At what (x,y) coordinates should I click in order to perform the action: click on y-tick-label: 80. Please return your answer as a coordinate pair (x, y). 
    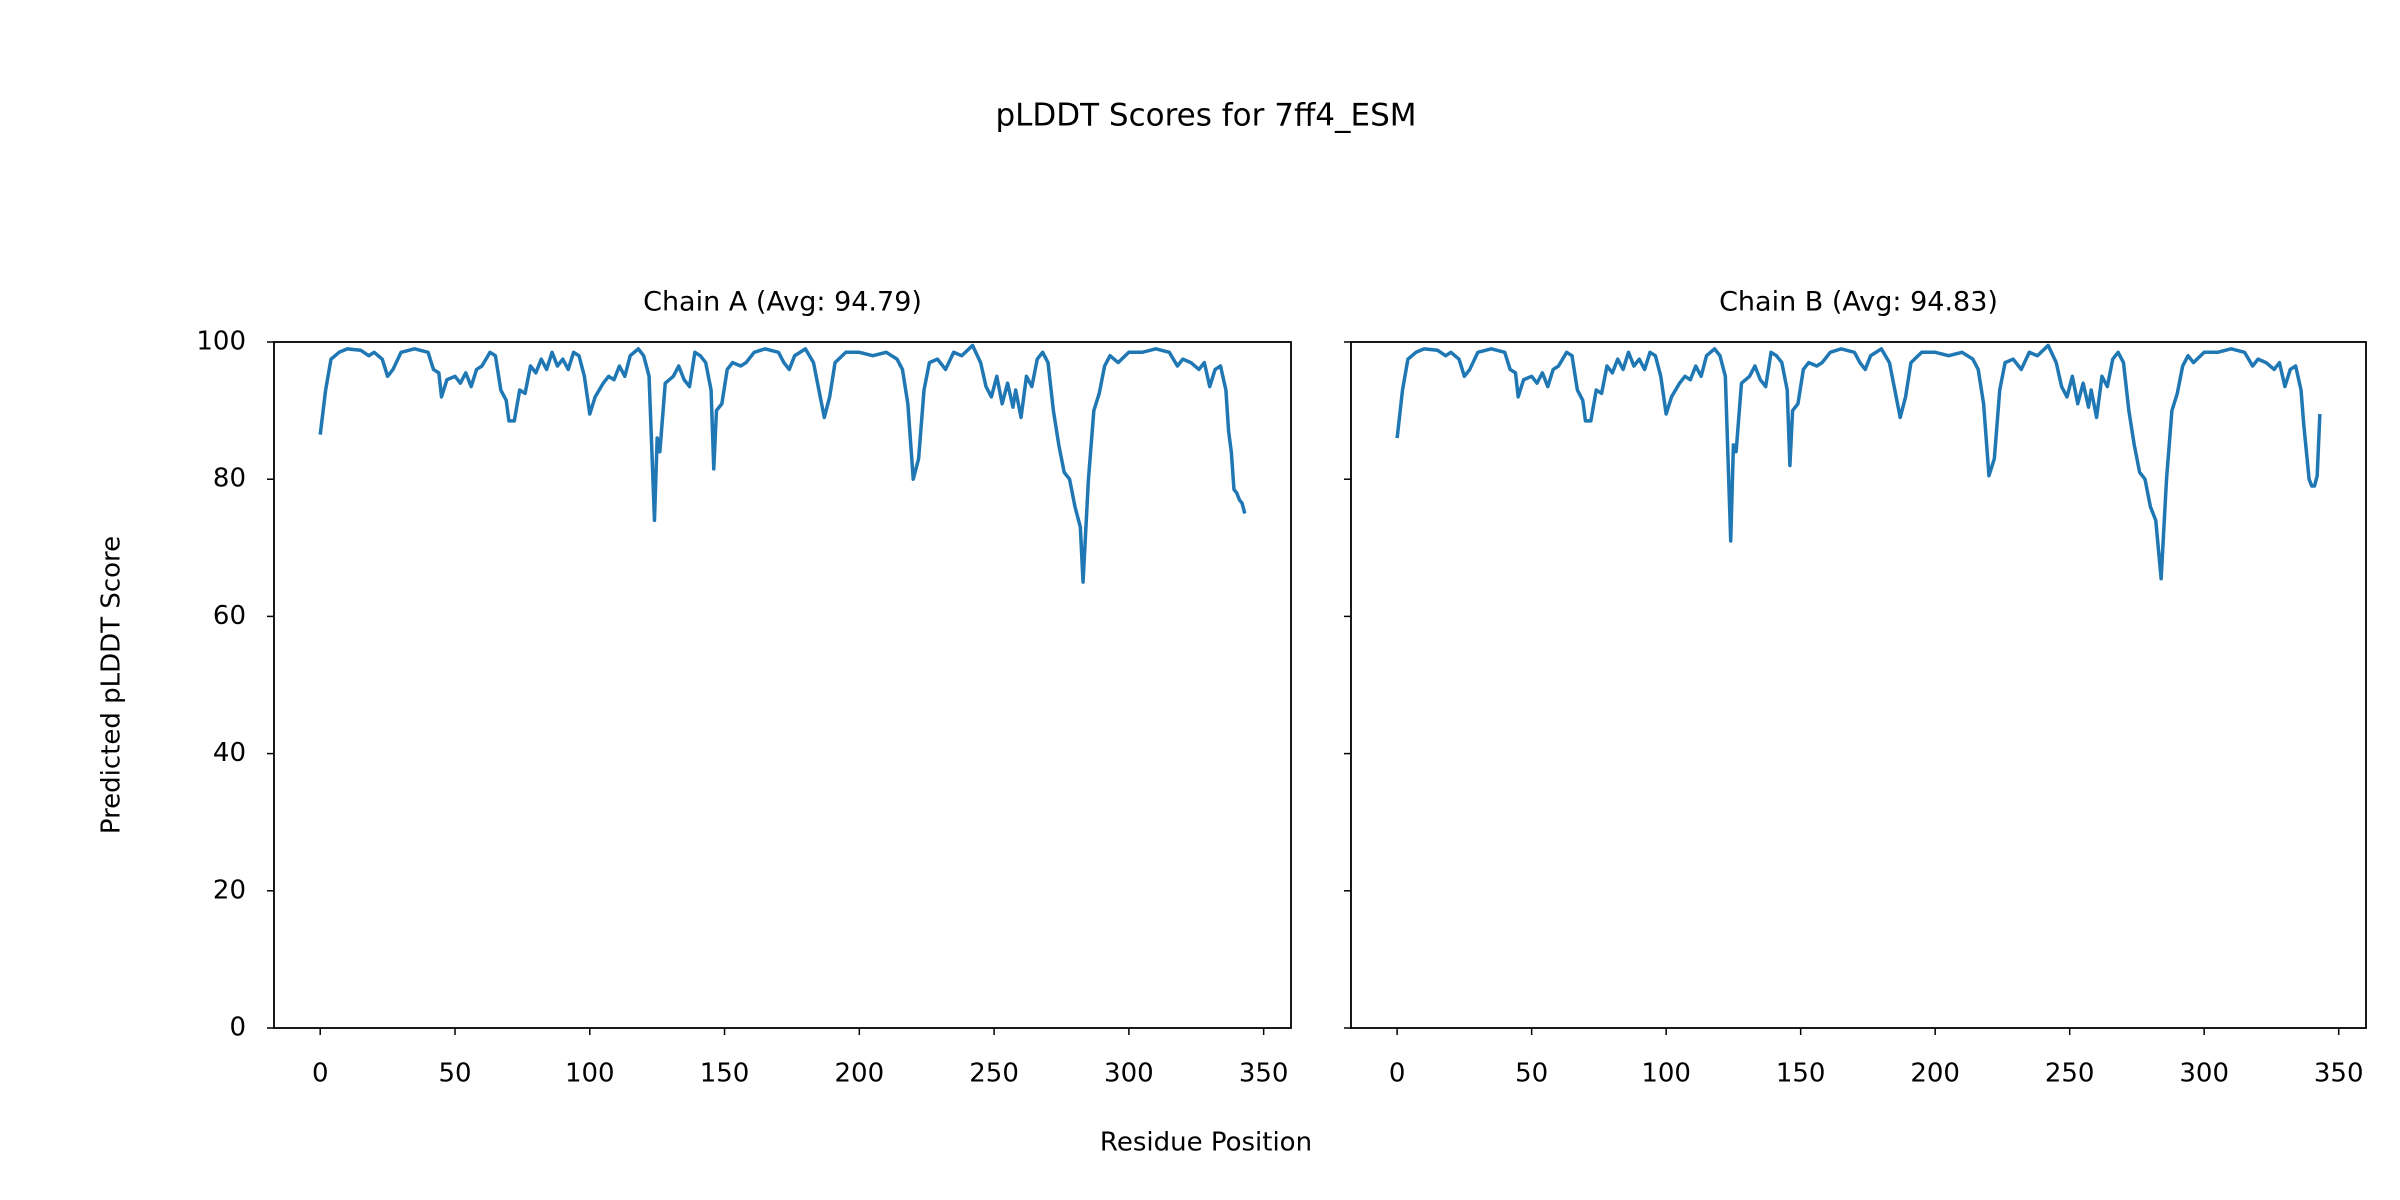
    Looking at the image, I should click on (229, 479).